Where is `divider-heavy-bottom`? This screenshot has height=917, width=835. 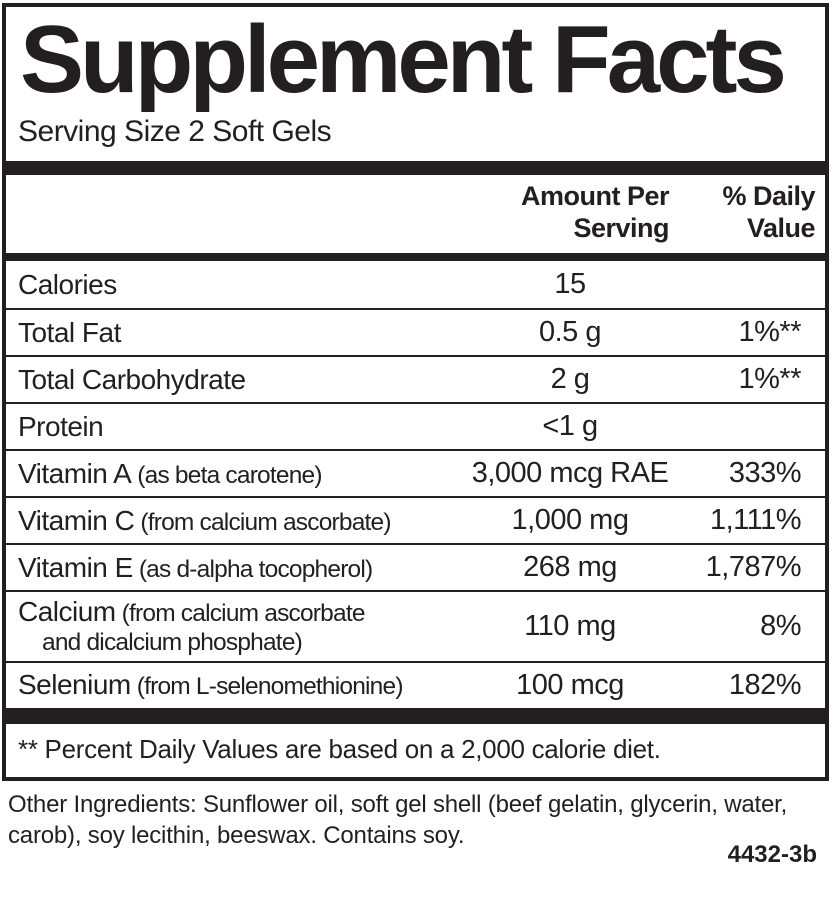 divider-heavy-bottom is located at coordinates (415, 715).